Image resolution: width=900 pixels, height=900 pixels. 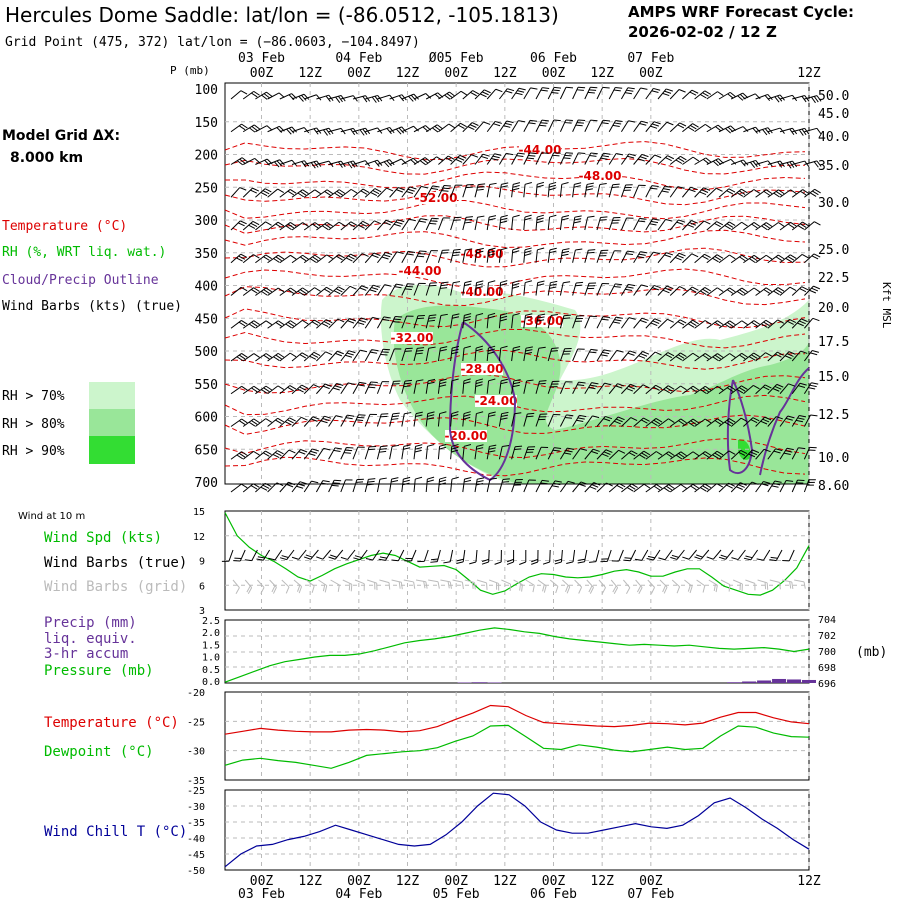 I want to click on profile-barb-11-35-staff, so click(x=663, y=455).